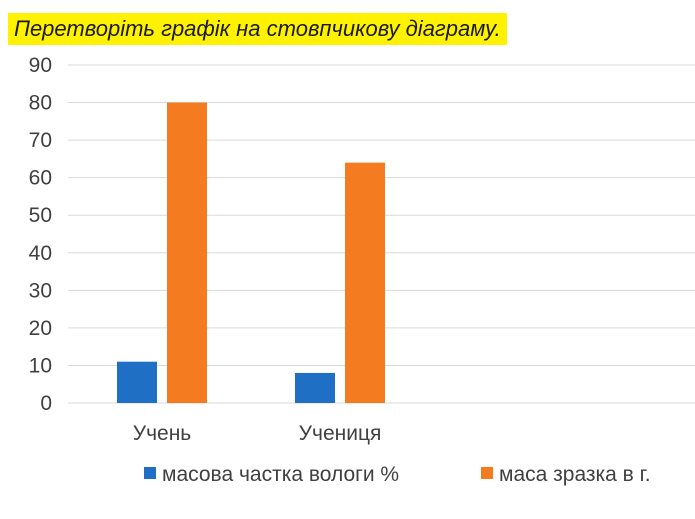 This screenshot has height=519, width=695. Describe the element at coordinates (40, 65) in the screenshot. I see `y-tick-label: 90` at that location.